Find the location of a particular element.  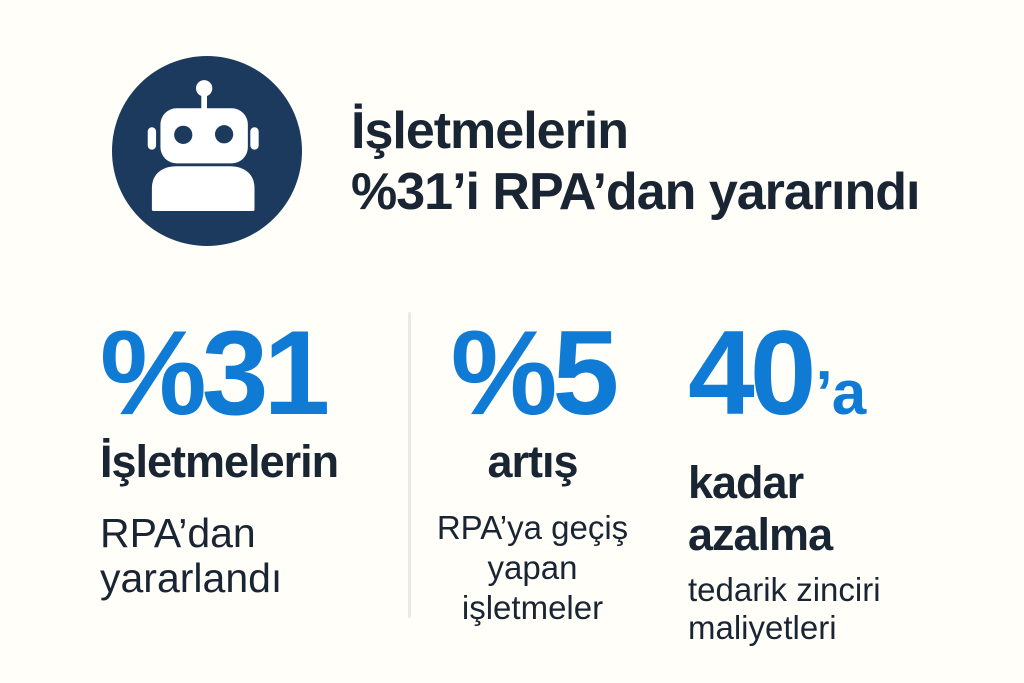

stat-rpa-adoption-increase: %5 artış RPA’ya geçiş yapan işletmeler is located at coordinates (532, 467).